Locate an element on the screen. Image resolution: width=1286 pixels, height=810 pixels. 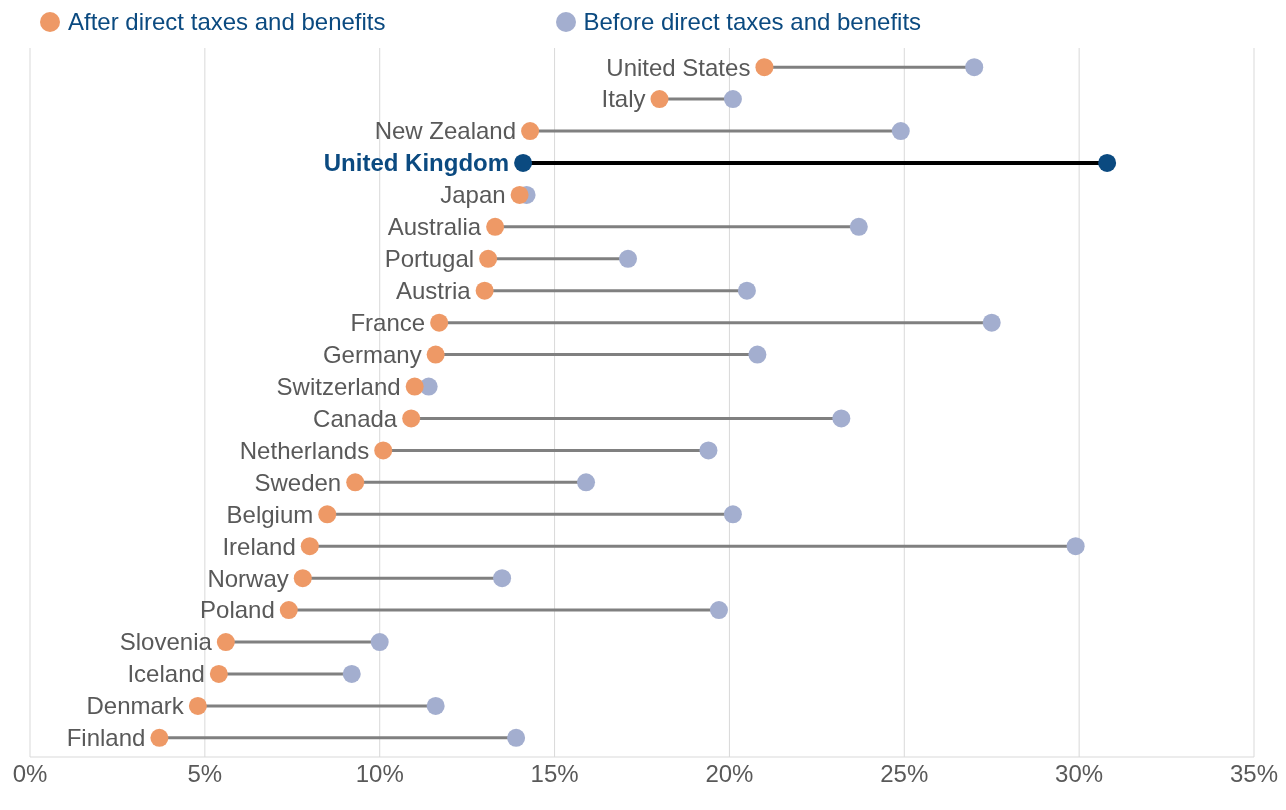
y-tick-label: Portugal is located at coordinates (429, 259).